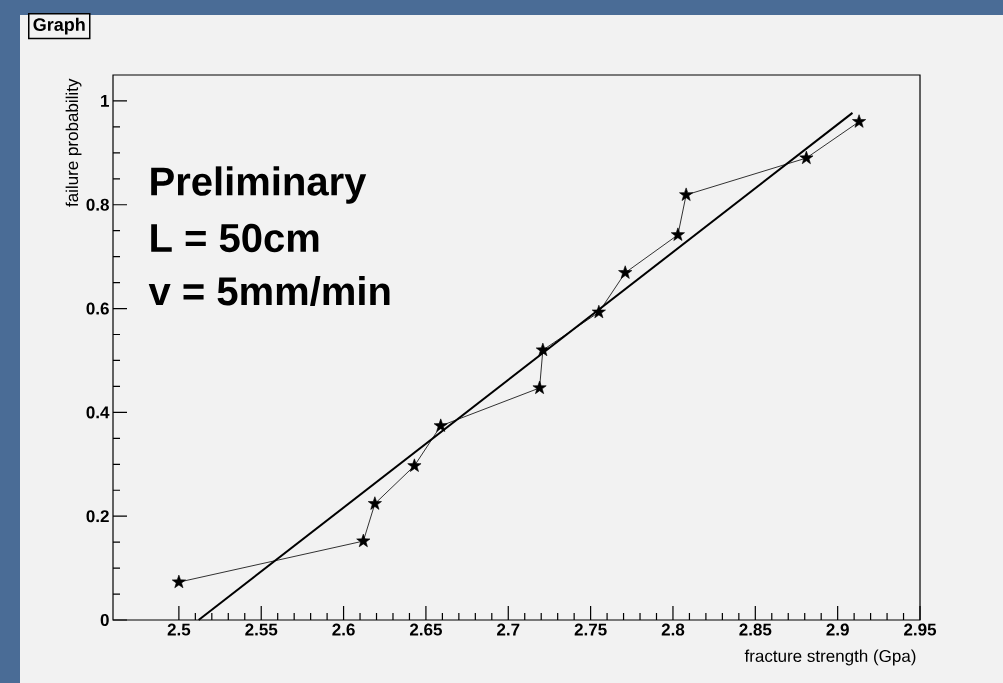 Image resolution: width=1003 pixels, height=683 pixels. Describe the element at coordinates (269, 291) in the screenshot. I see `annotation: v = 5mm/min` at that location.